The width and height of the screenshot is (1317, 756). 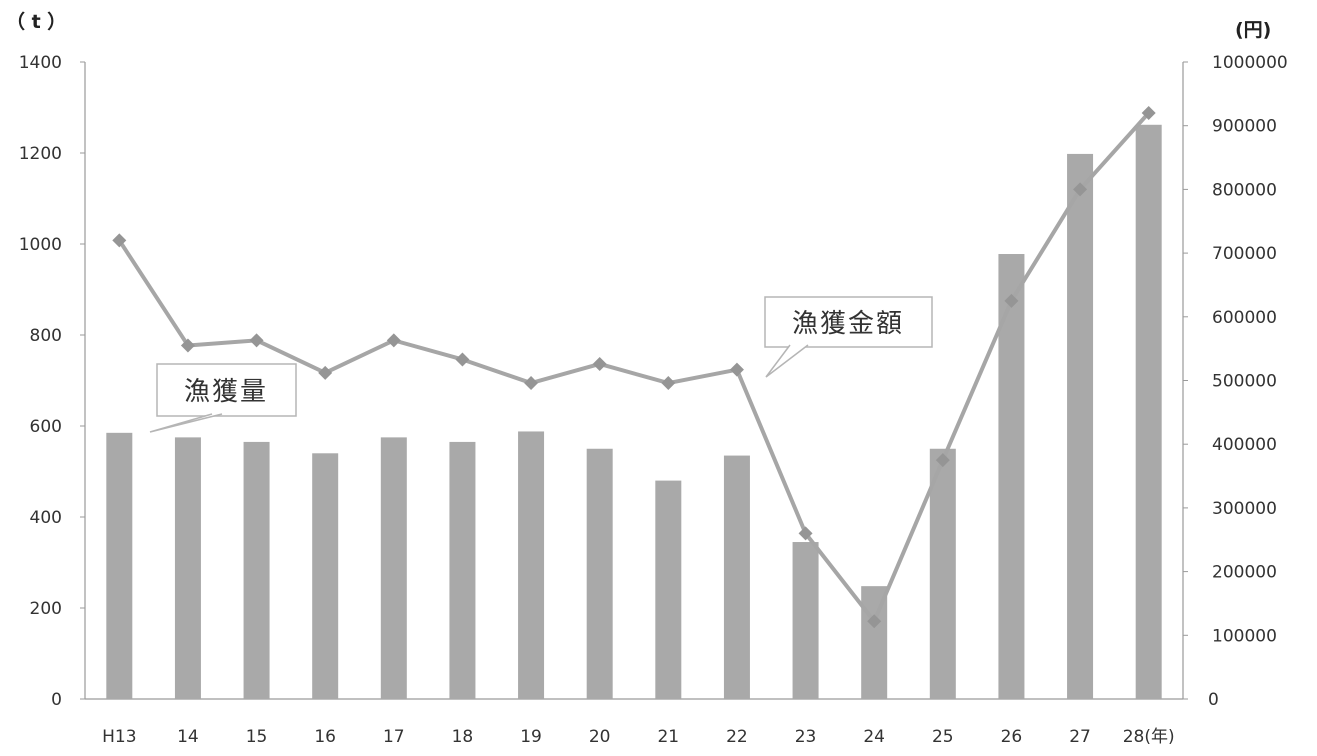 I want to click on x-axis-tick-label: 26, so click(x=1012, y=737).